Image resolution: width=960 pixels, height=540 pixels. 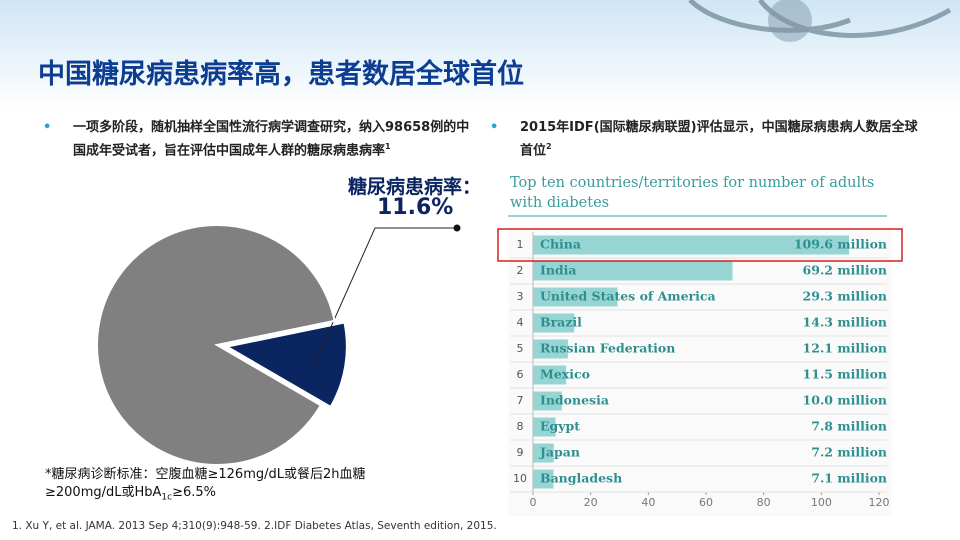 I want to click on x-tick-label: 20, so click(x=591, y=502).